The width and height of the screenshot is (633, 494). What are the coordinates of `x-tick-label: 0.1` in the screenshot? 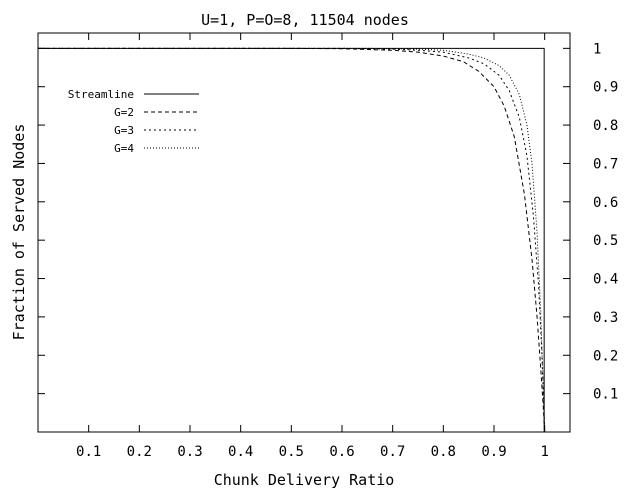 It's located at (88, 452).